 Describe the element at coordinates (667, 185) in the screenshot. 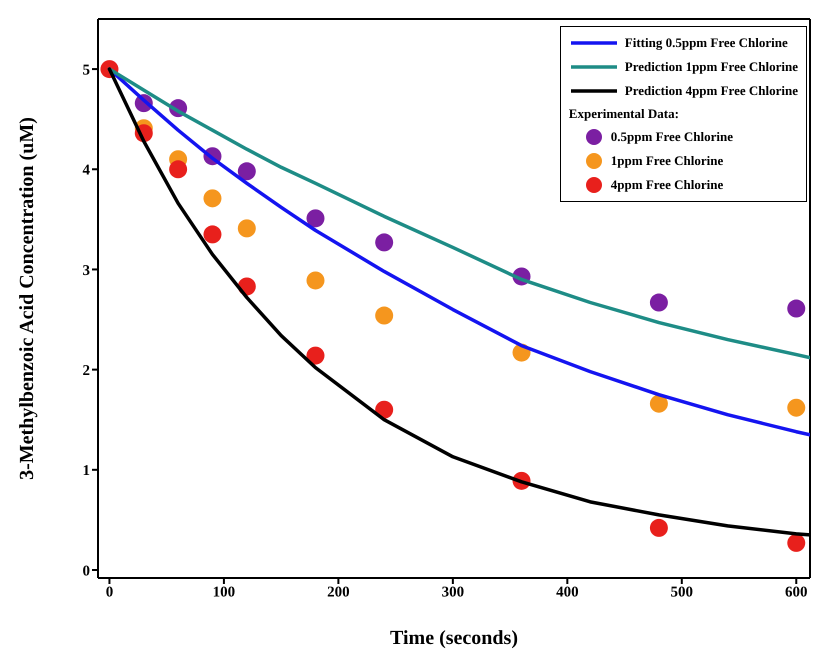

I see `legend-label: 4ppm Free Chlorine` at that location.